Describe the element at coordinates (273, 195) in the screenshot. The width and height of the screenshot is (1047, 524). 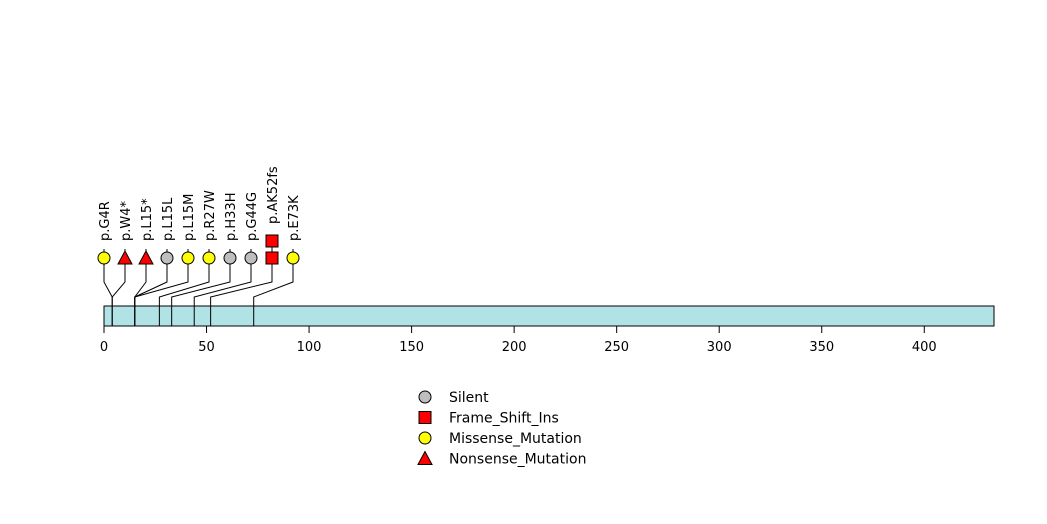
I see `mutation-label: p.AK52fs` at that location.